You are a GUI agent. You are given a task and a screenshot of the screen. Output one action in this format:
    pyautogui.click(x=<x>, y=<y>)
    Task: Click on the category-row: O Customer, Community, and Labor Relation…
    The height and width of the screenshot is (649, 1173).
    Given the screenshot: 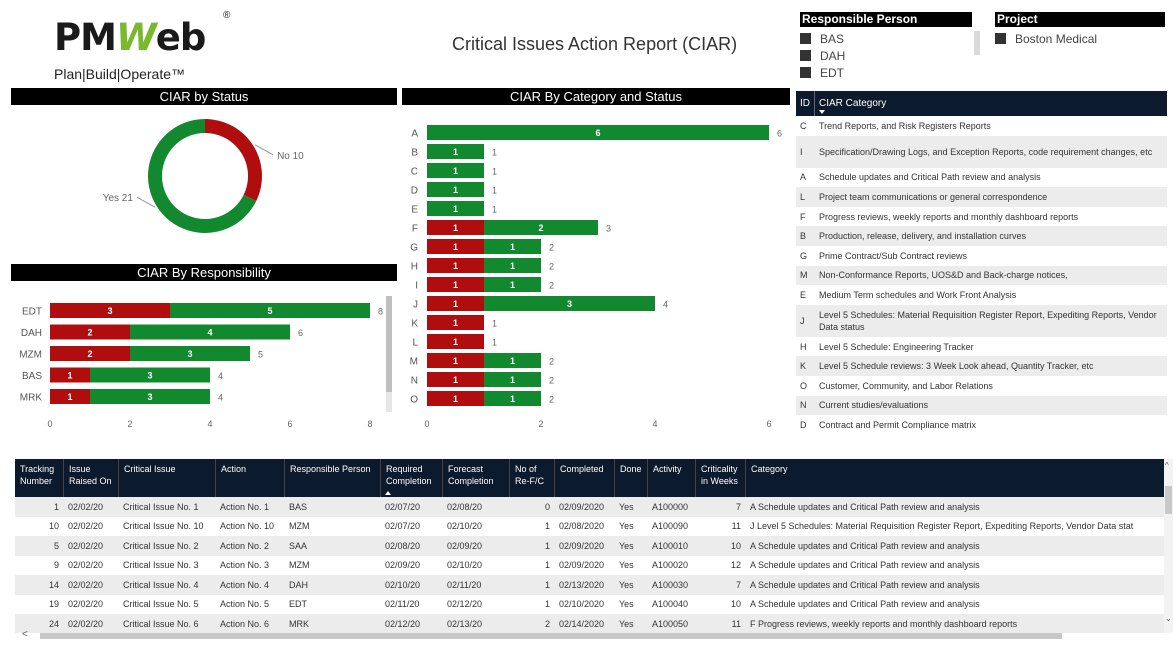 What is the action you would take?
    pyautogui.click(x=981, y=386)
    